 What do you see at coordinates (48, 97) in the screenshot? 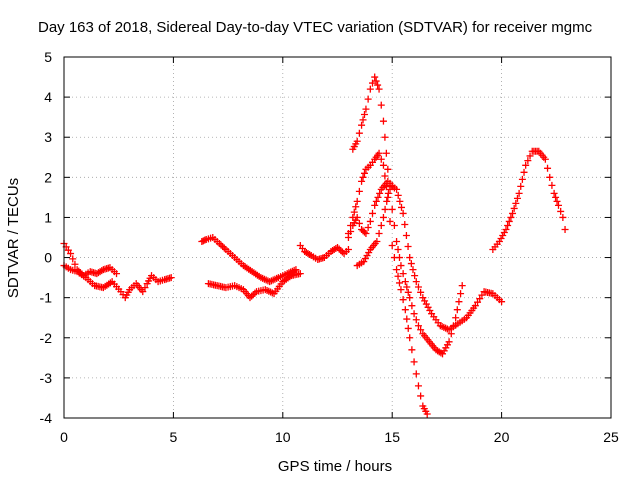
I see `y-tick-label: 4` at bounding box center [48, 97].